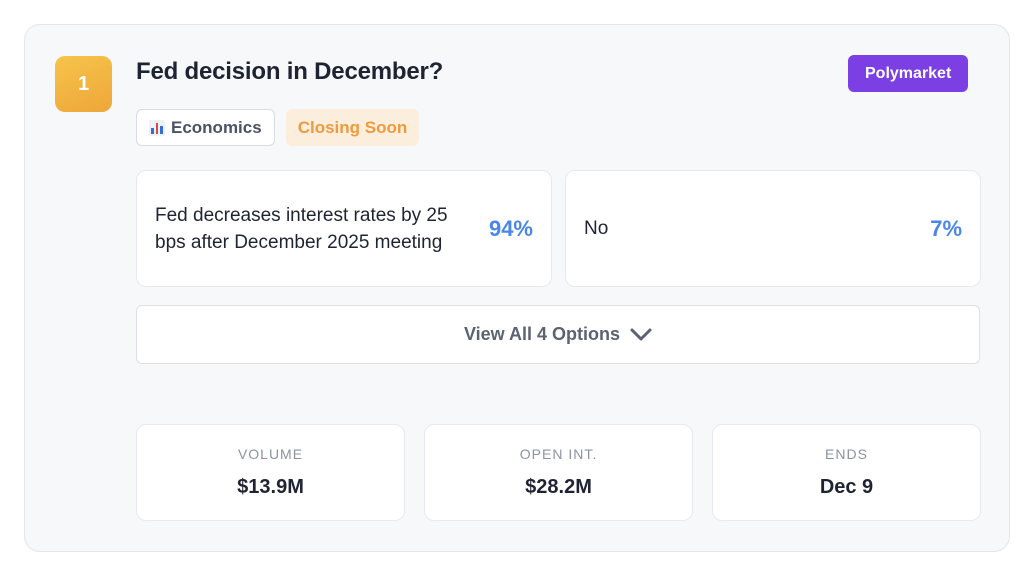 This screenshot has height=567, width=1024. Describe the element at coordinates (352, 127) in the screenshot. I see `status-tag: Closing Soon` at that location.